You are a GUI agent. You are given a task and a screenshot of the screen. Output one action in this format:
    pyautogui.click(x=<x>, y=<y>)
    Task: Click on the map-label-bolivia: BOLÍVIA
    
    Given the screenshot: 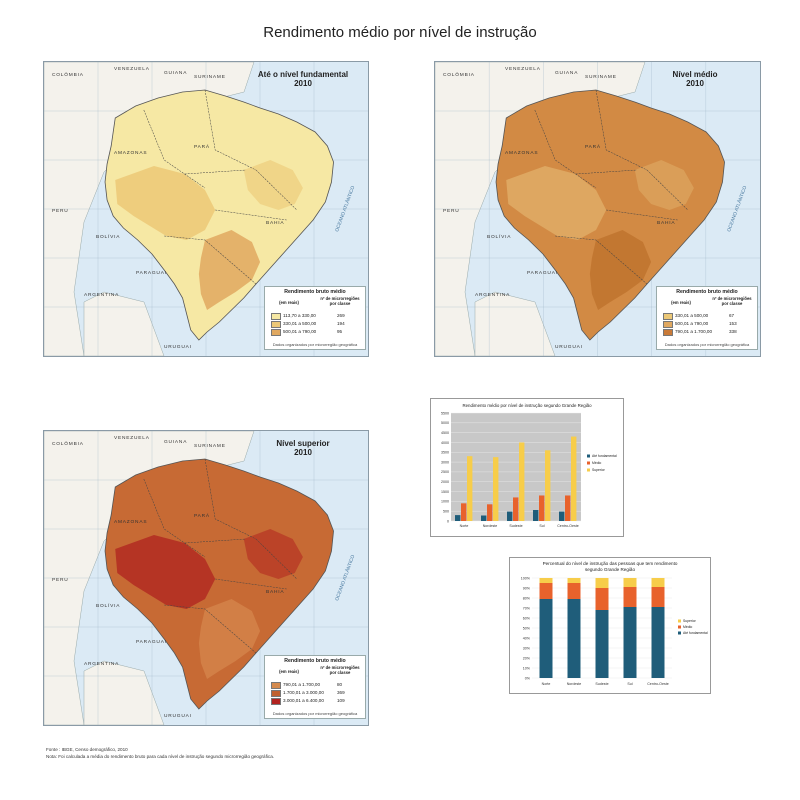 What is the action you would take?
    pyautogui.click(x=108, y=236)
    